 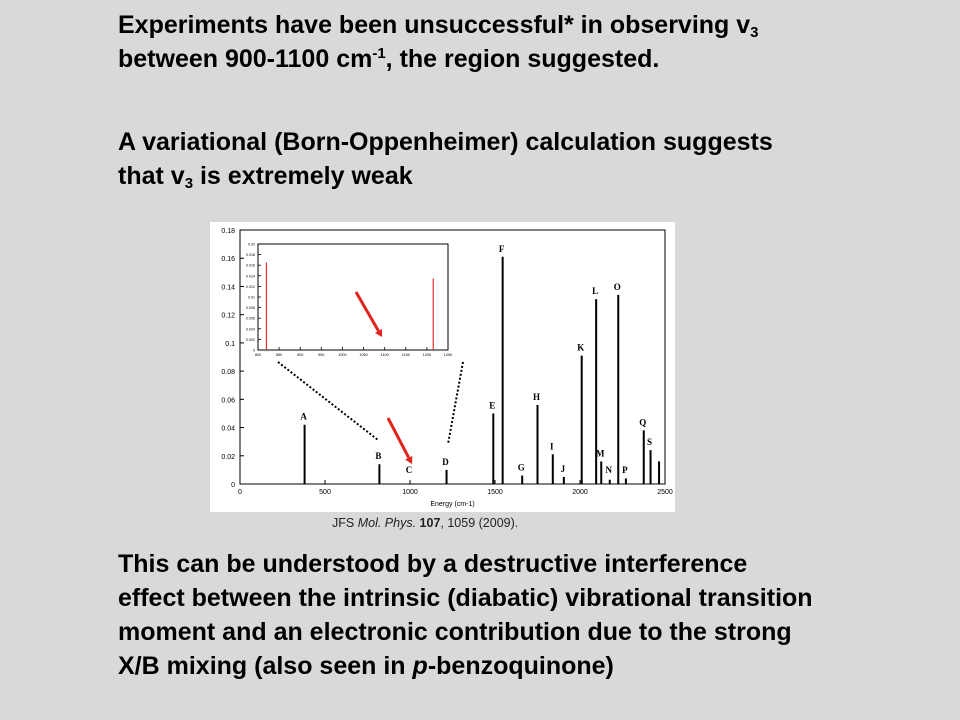 What do you see at coordinates (228, 259) in the screenshot?
I see `y-tick-label-8: 0.16` at bounding box center [228, 259].